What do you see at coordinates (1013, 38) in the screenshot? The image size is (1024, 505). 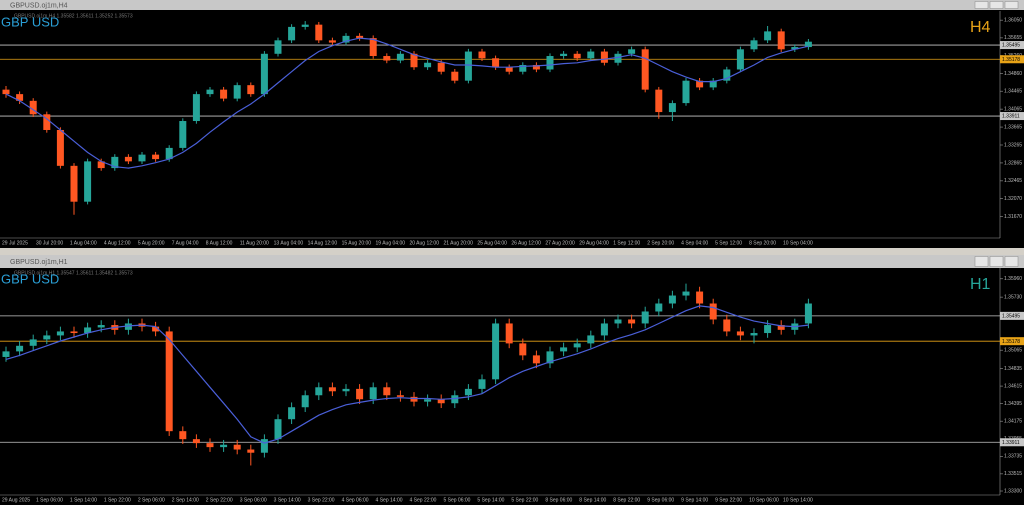 I see `y-tick-label: 1.35655` at bounding box center [1013, 38].